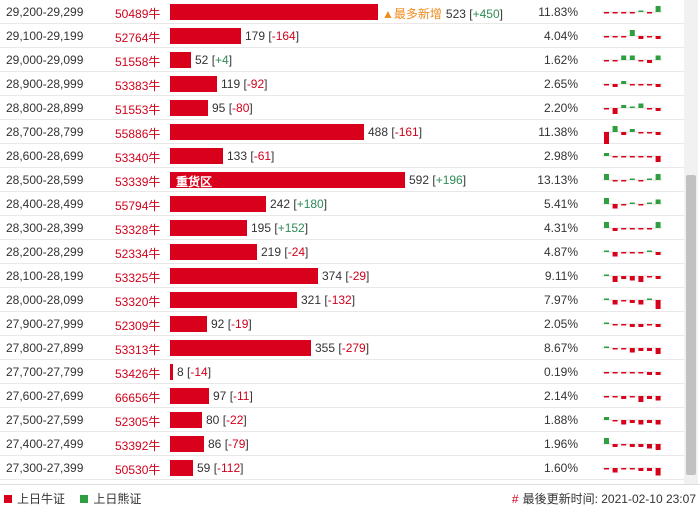  Describe the element at coordinates (342, 60) in the screenshot. I see `table-row: 29,000-29,099 51558牛 52 [+4] 1.62%` at that location.